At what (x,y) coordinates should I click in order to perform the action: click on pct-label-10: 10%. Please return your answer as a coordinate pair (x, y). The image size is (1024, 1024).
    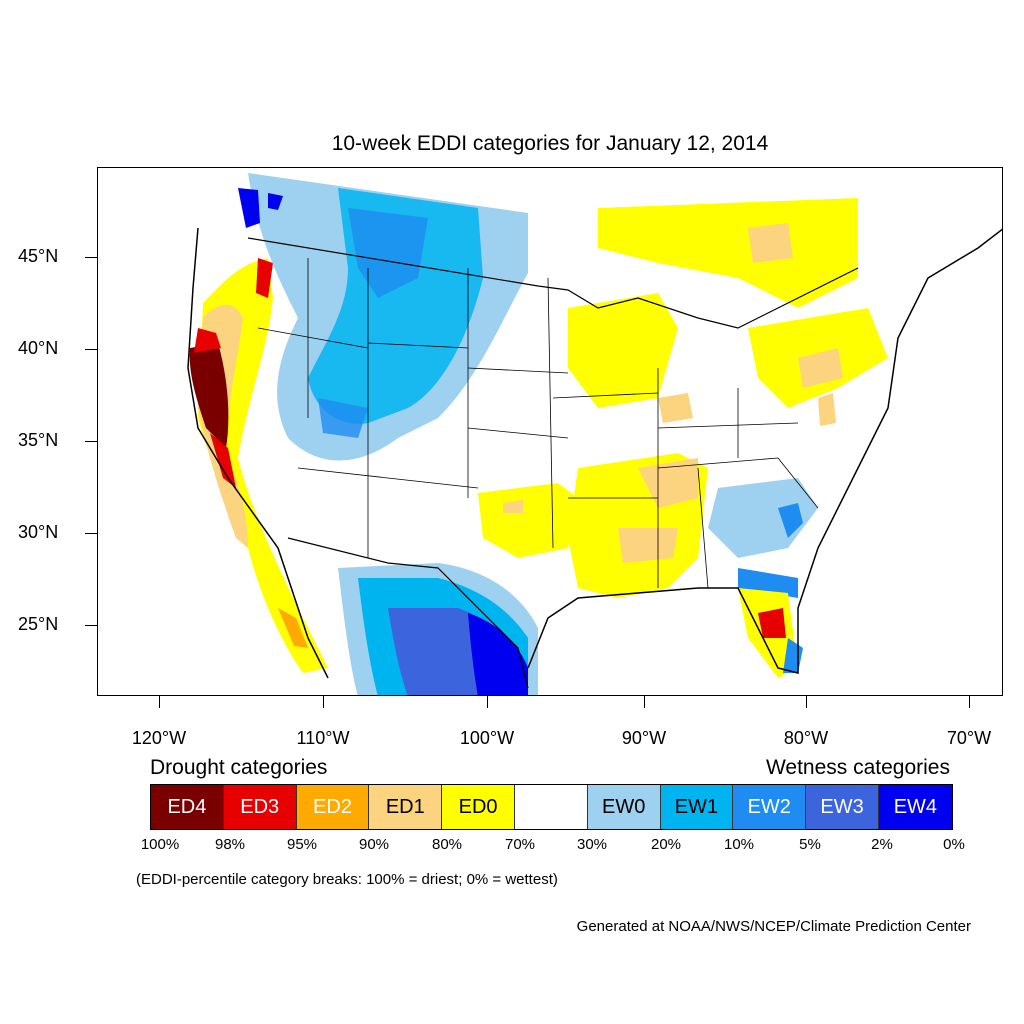
    Looking at the image, I should click on (739, 844).